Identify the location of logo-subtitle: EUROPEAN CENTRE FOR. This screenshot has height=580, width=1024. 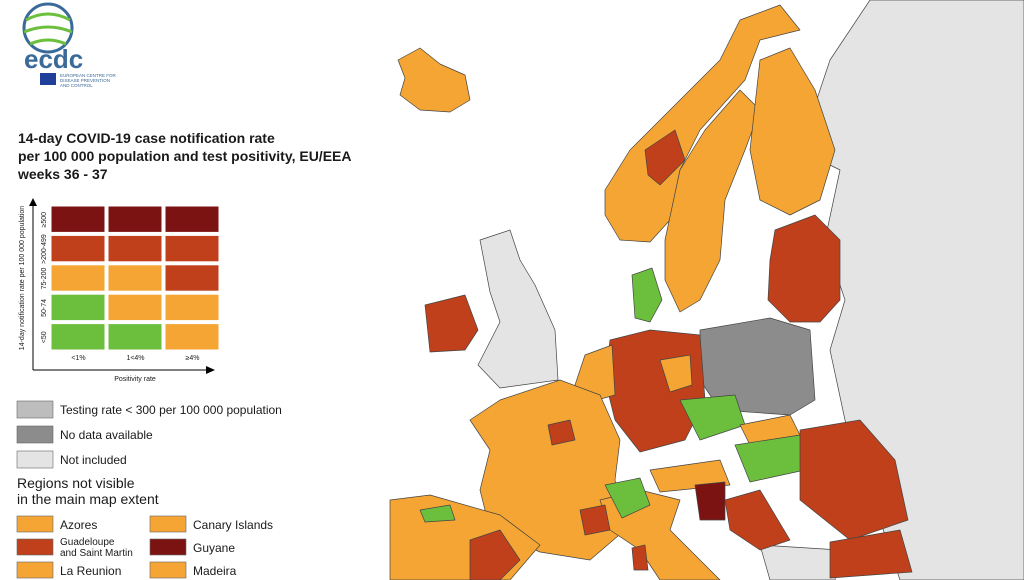
(88, 75).